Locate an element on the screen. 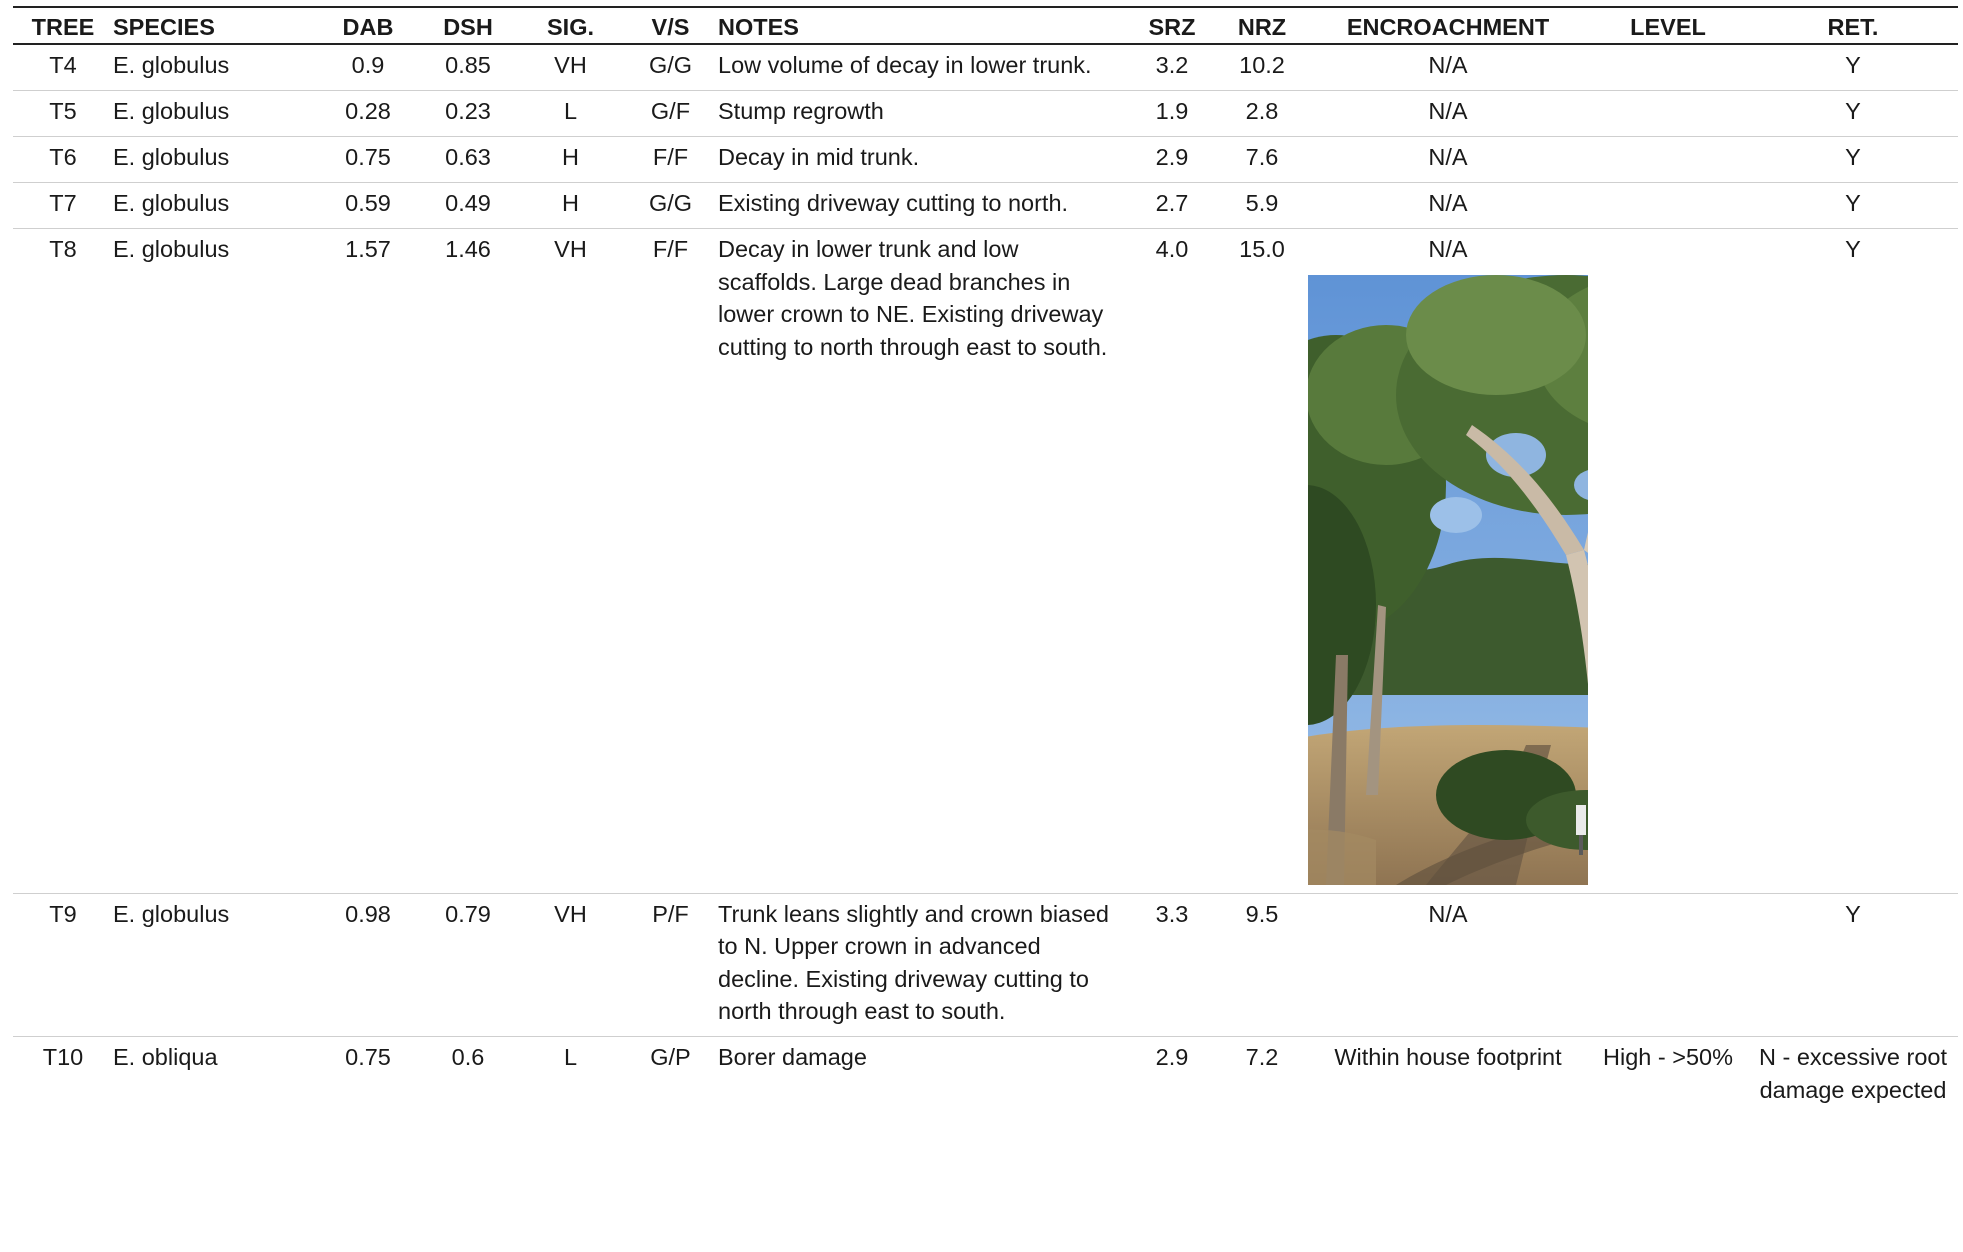 The height and width of the screenshot is (1252, 1963). cell-nrz: 7.2 is located at coordinates (1262, 1056).